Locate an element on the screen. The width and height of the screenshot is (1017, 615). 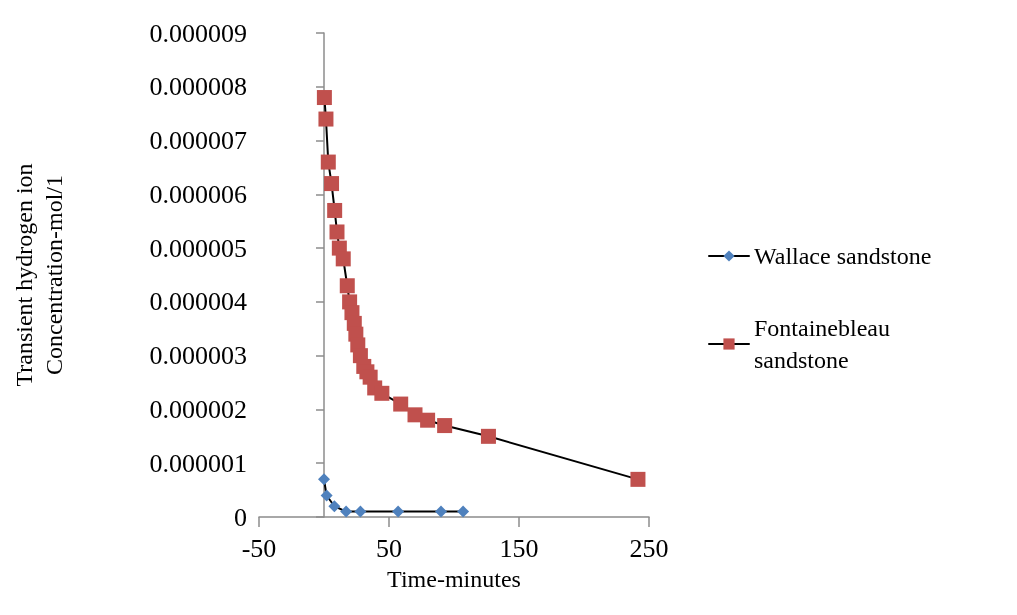
legend-label: Wallace sandstone is located at coordinates (843, 256).